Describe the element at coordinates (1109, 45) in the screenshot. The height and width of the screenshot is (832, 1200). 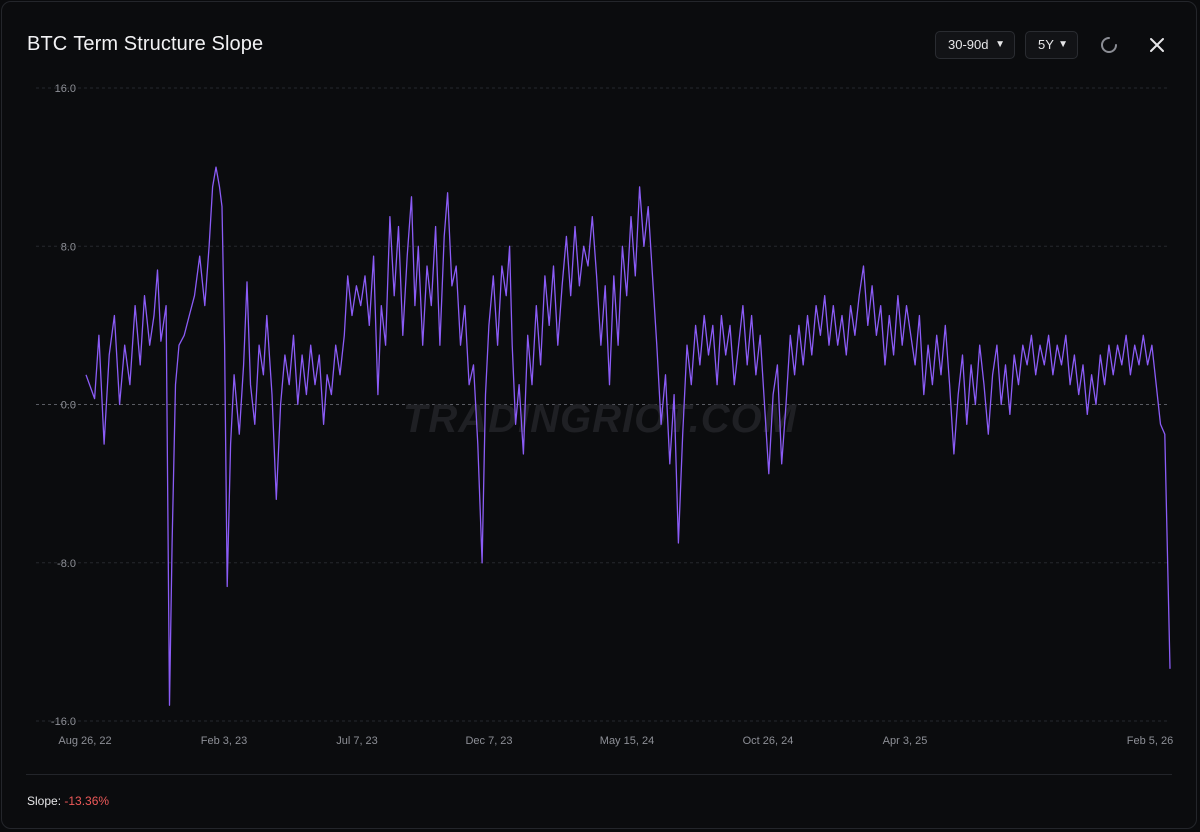
I see `refresh-icon` at that location.